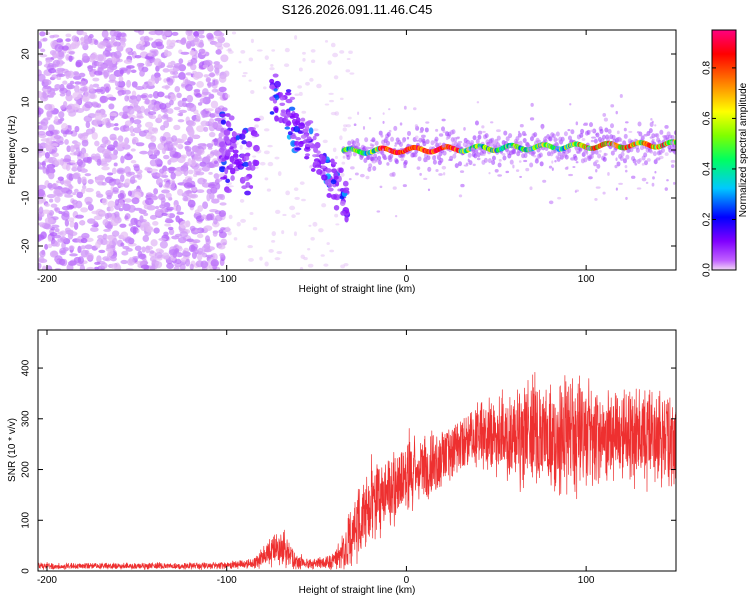  I want to click on x-tick-label: -100, so click(227, 279).